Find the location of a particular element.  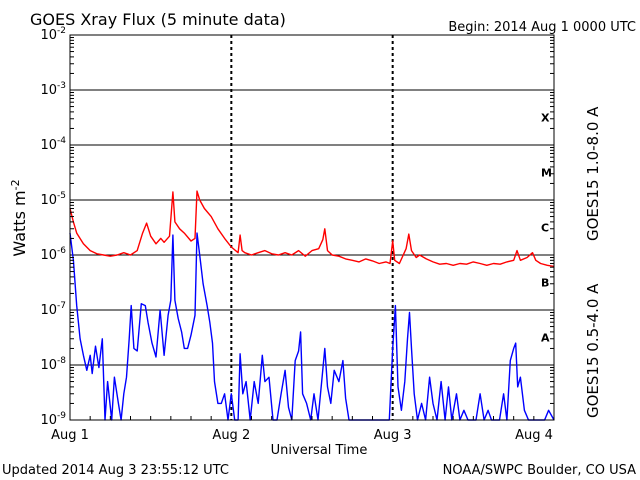

y-tick-label: 10⁻² is located at coordinates (53, 34).